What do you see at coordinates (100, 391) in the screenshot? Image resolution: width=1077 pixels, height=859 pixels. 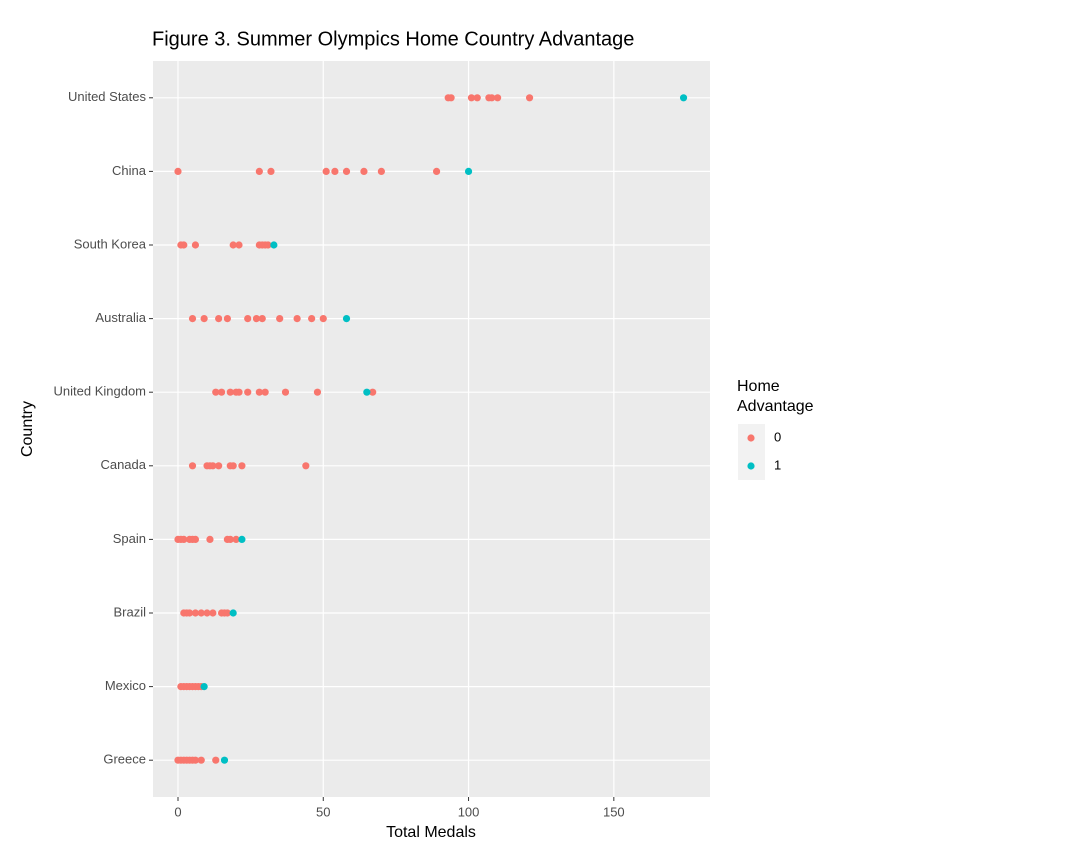 I see `y-tick-label: United Kingdom` at bounding box center [100, 391].